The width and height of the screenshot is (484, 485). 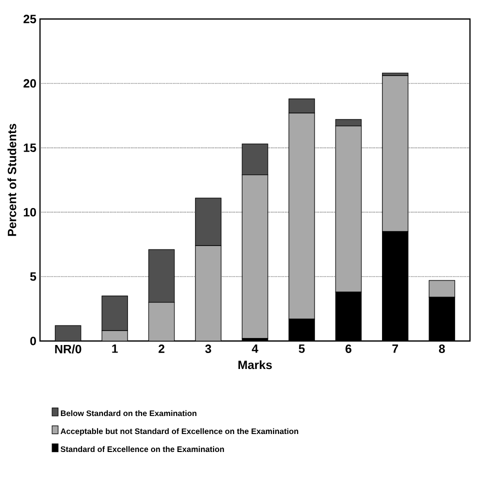 I want to click on legend-label: Below Standard on the Examination, so click(x=128, y=413).